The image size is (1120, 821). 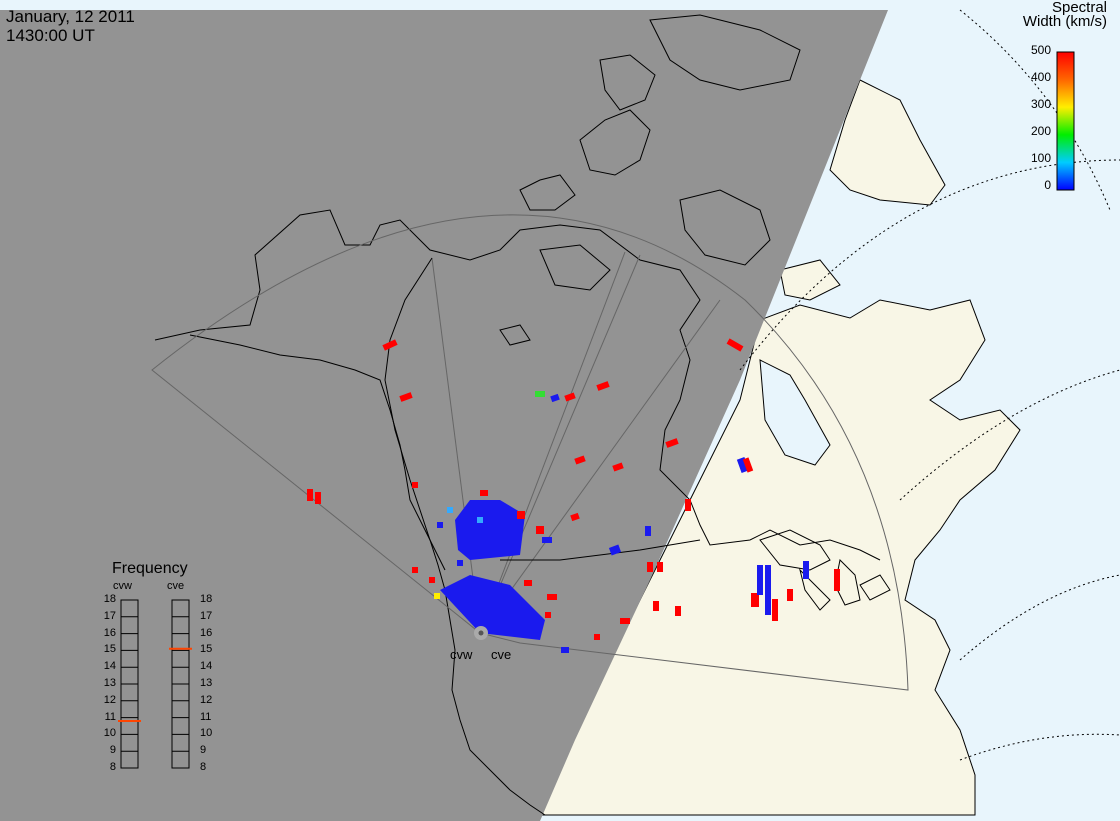 What do you see at coordinates (492, 607) in the screenshot?
I see `backscatter-fan-near` at bounding box center [492, 607].